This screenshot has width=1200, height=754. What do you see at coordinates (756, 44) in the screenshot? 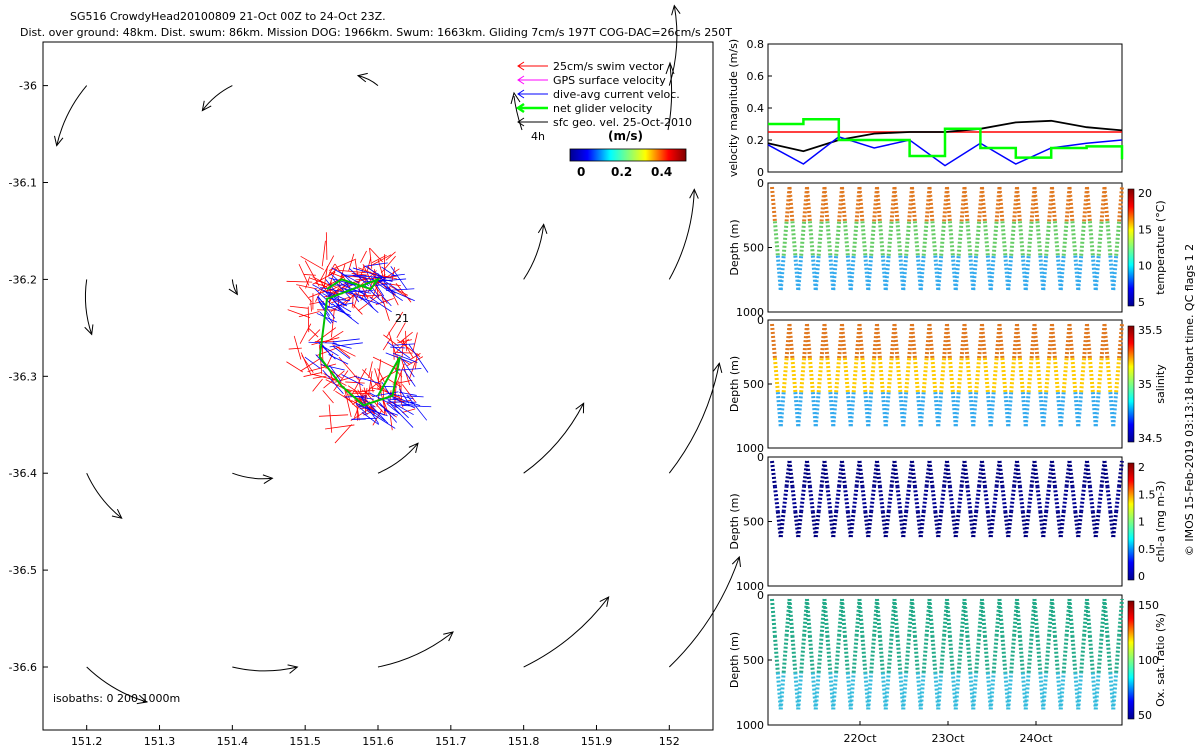
I see `velocity-y-ticklabel: 0.8` at bounding box center [756, 44].